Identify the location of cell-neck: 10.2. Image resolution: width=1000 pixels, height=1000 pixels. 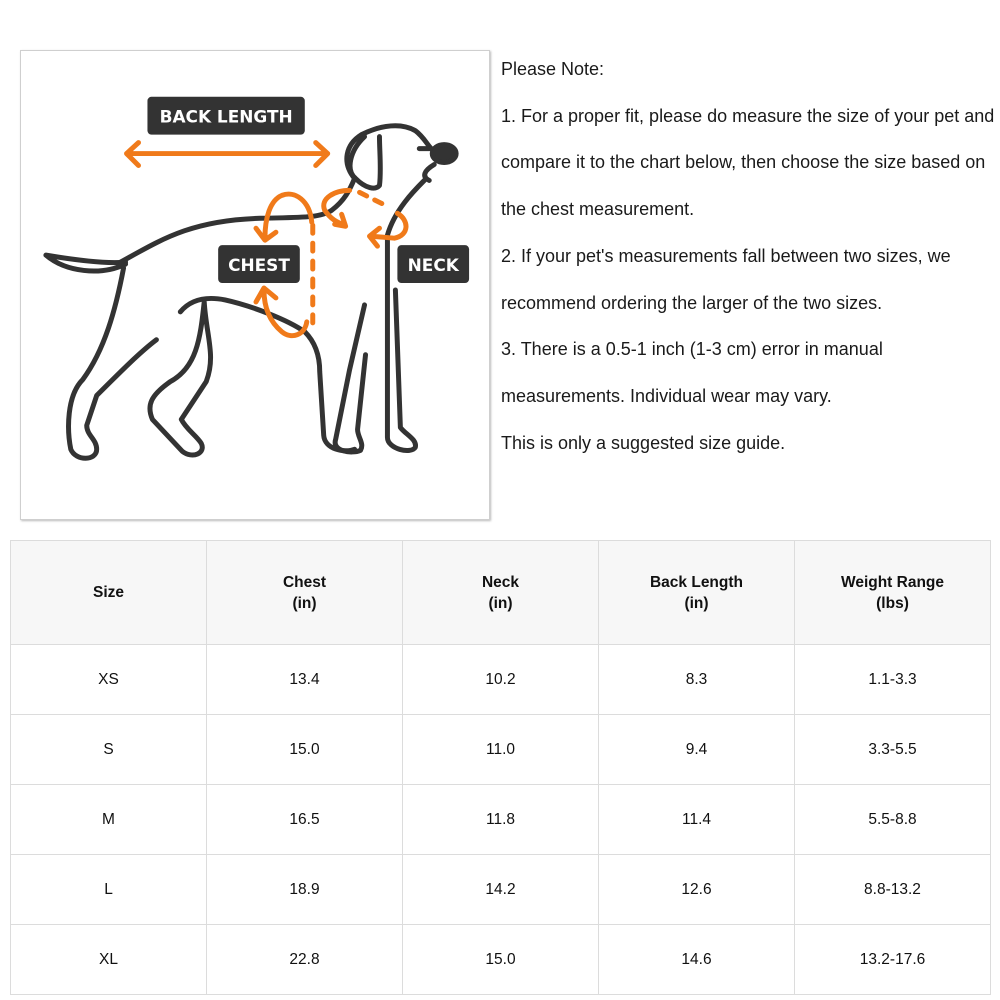
(500, 679).